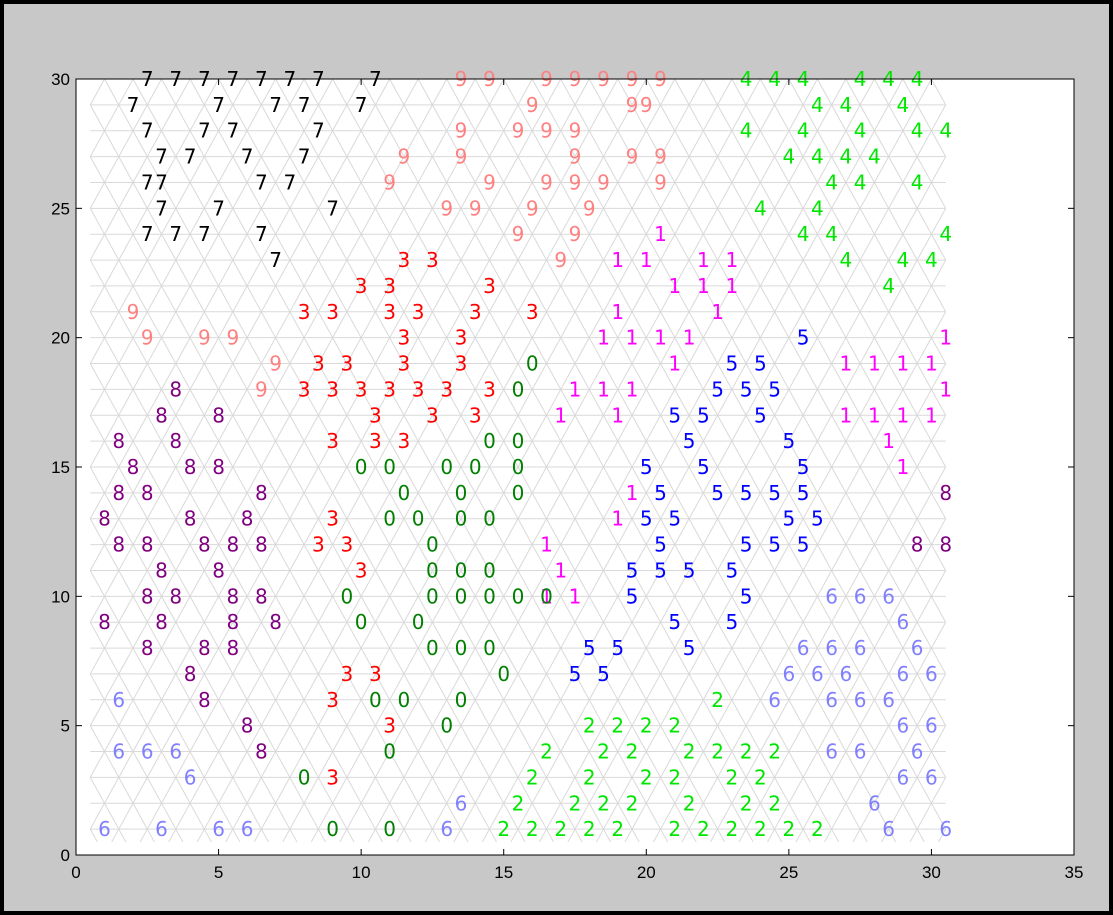  I want to click on y-tick-label: 30, so click(60, 79).